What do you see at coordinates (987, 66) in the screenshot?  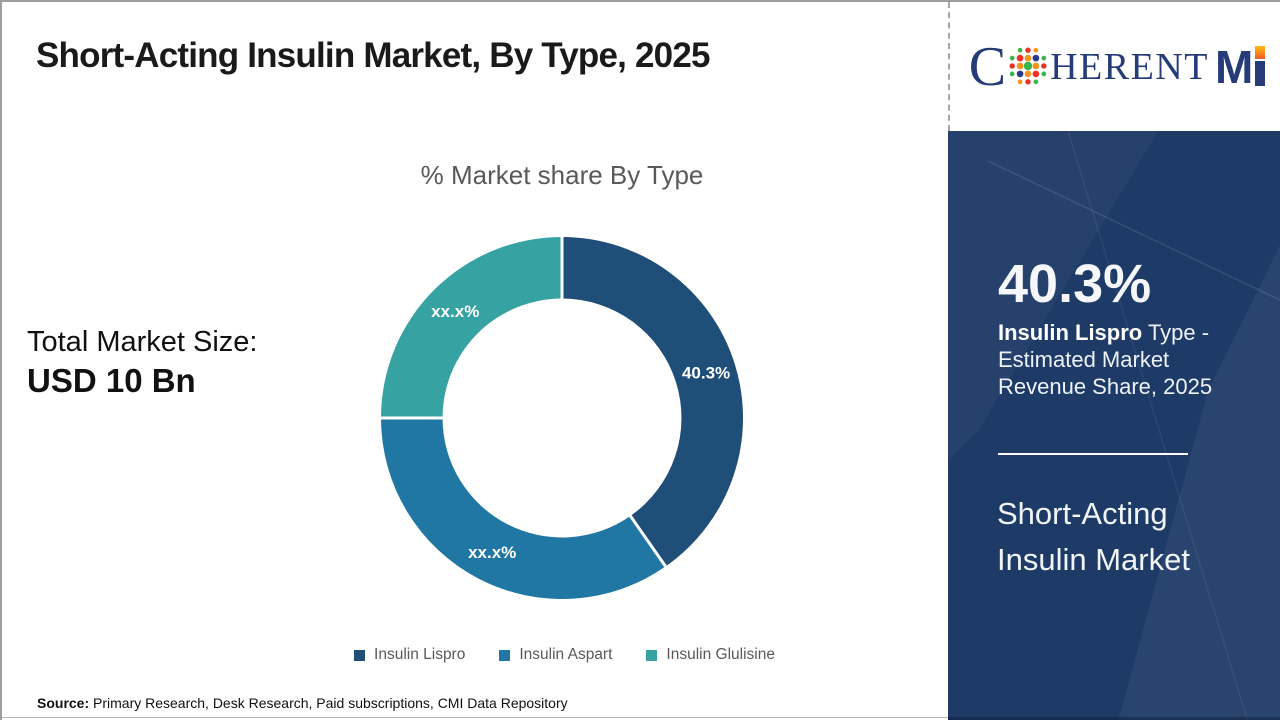 I see `logo-letter-c: C` at bounding box center [987, 66].